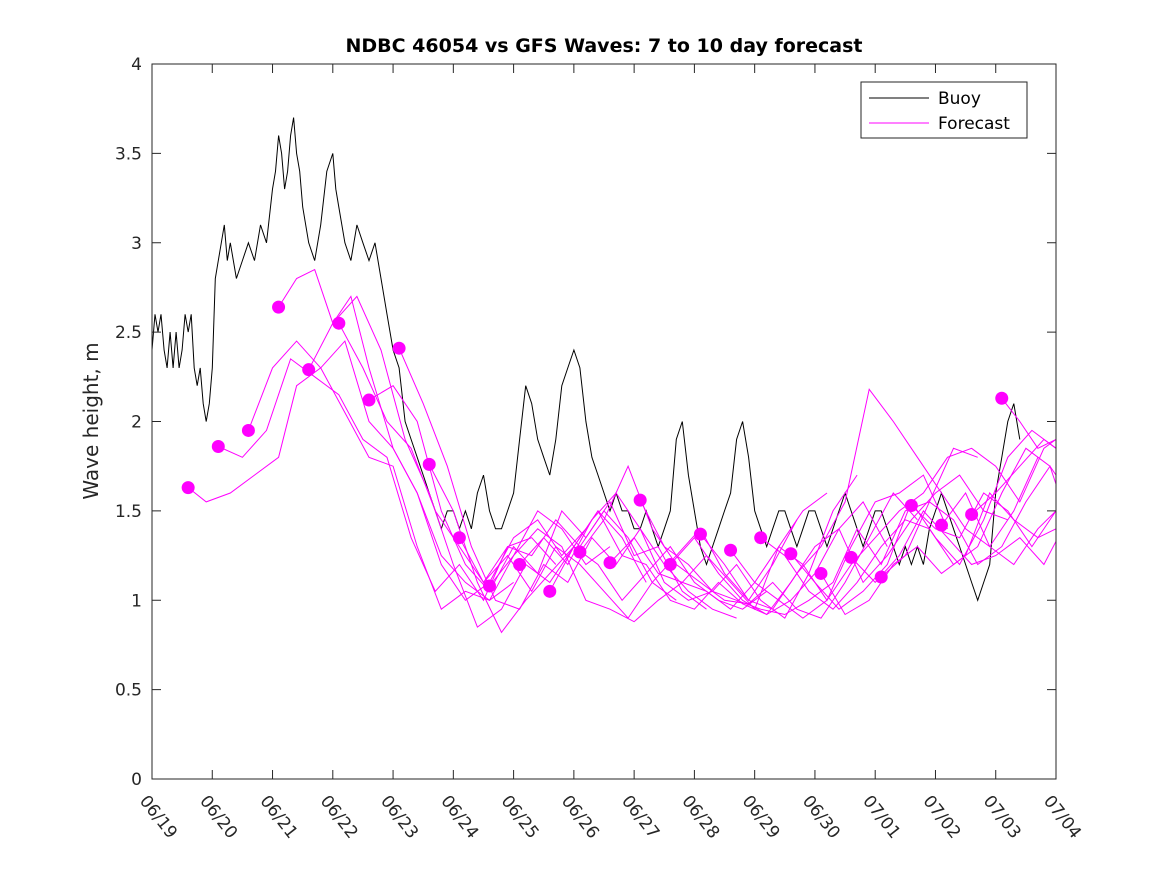  I want to click on y-tick-label: 4, so click(136, 65).